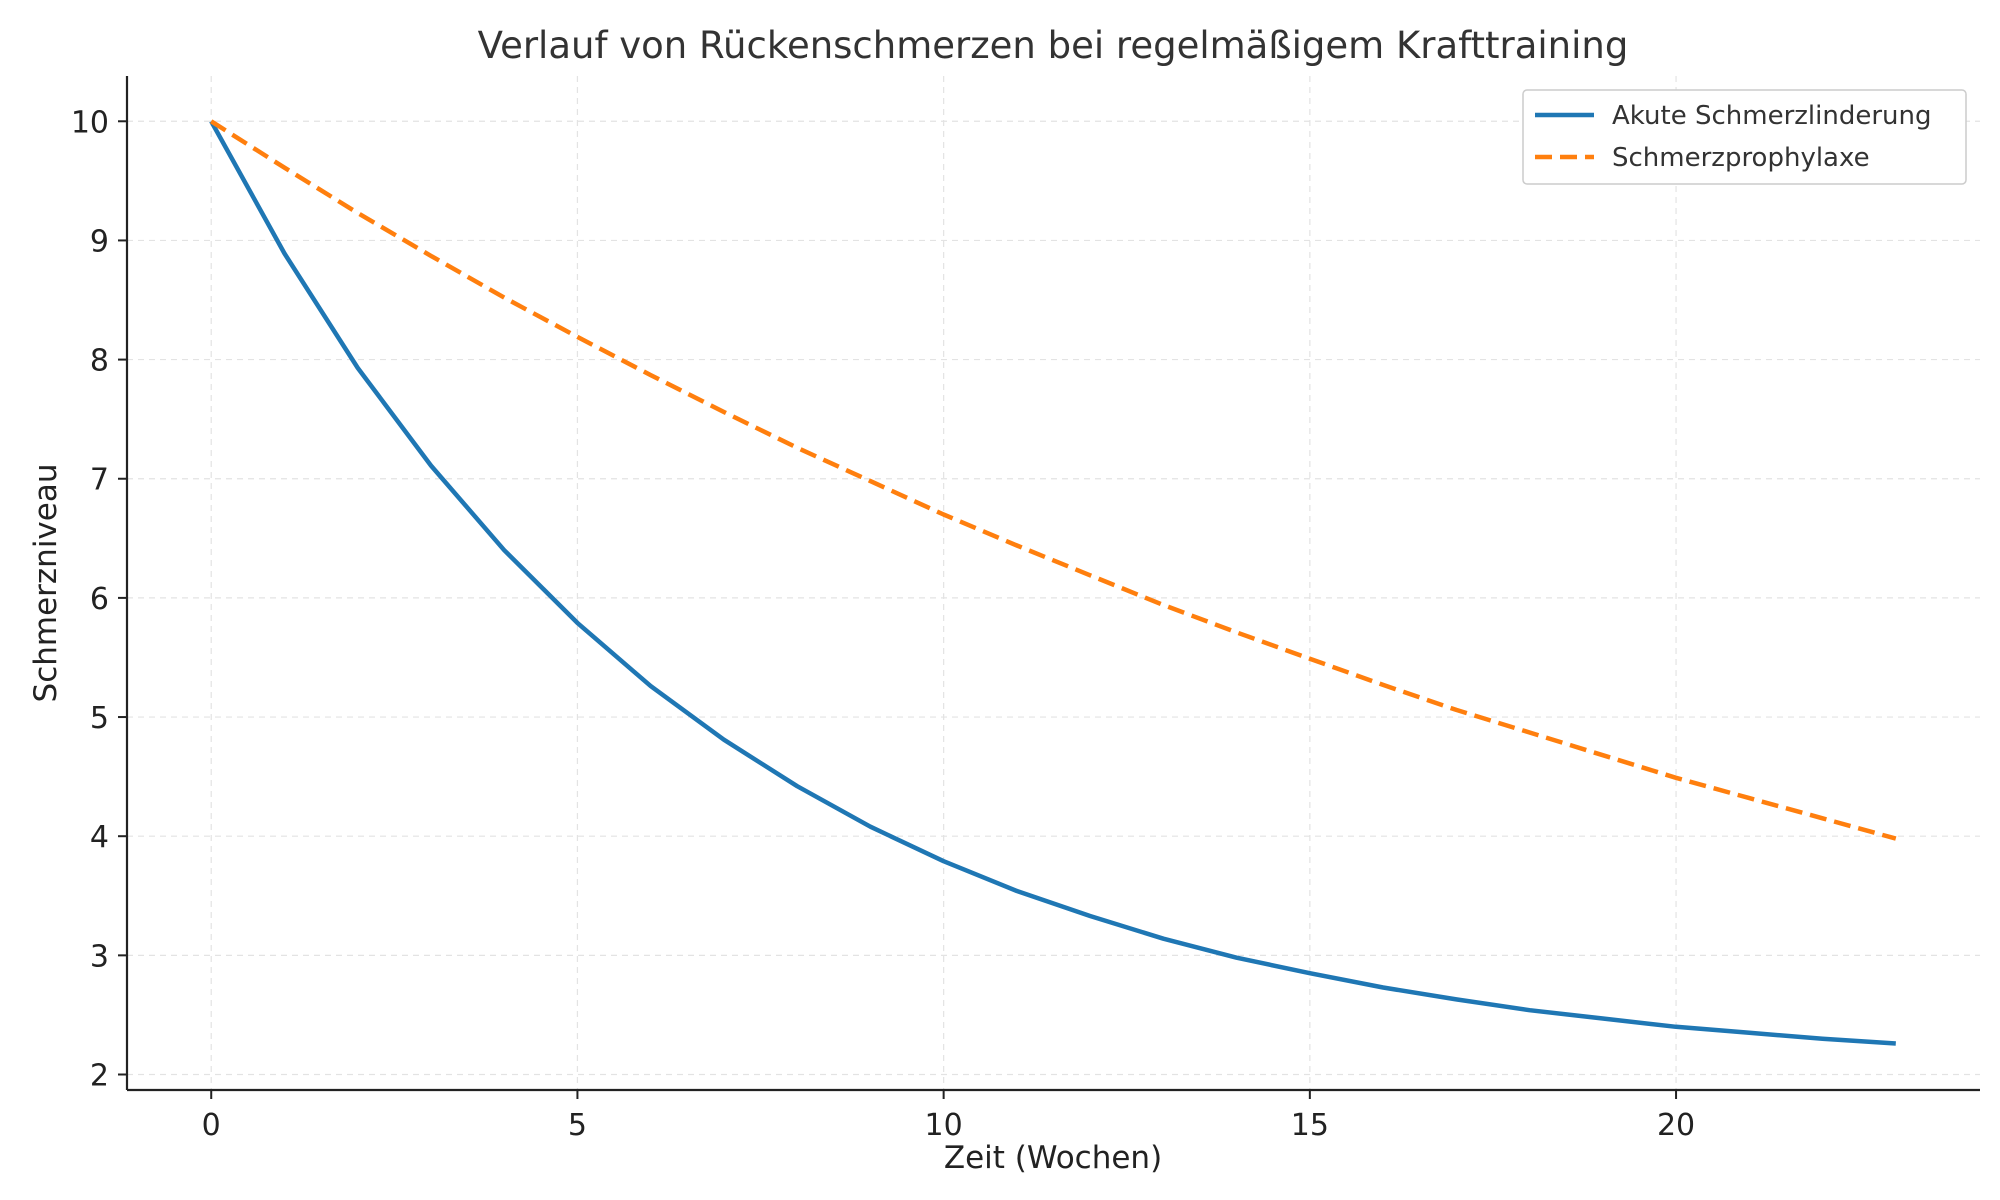 The image size is (2000, 1200). I want to click on y-tick-label: 5, so click(99, 718).